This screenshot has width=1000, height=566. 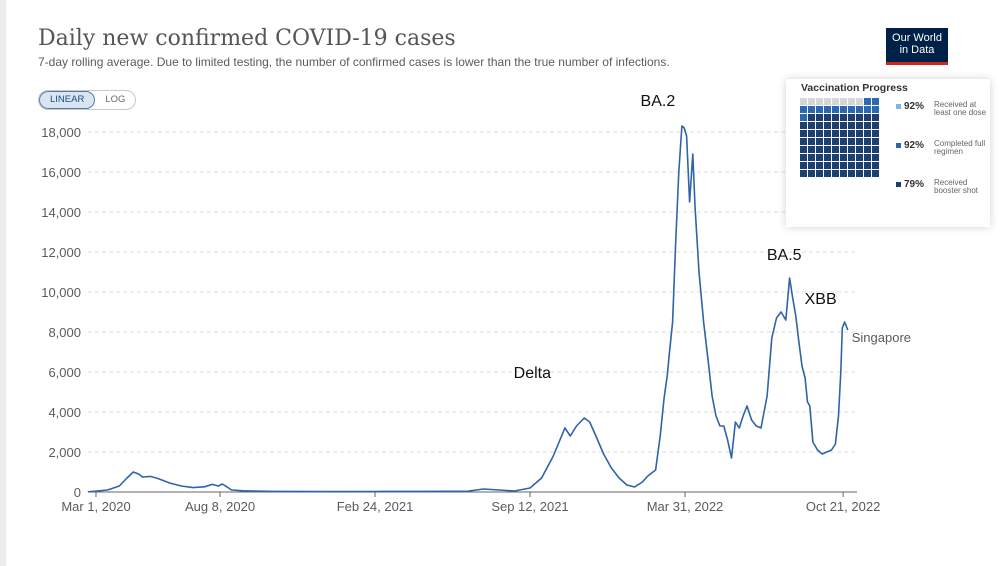 I want to click on y-tick-label: 12,000, so click(x=61, y=252).